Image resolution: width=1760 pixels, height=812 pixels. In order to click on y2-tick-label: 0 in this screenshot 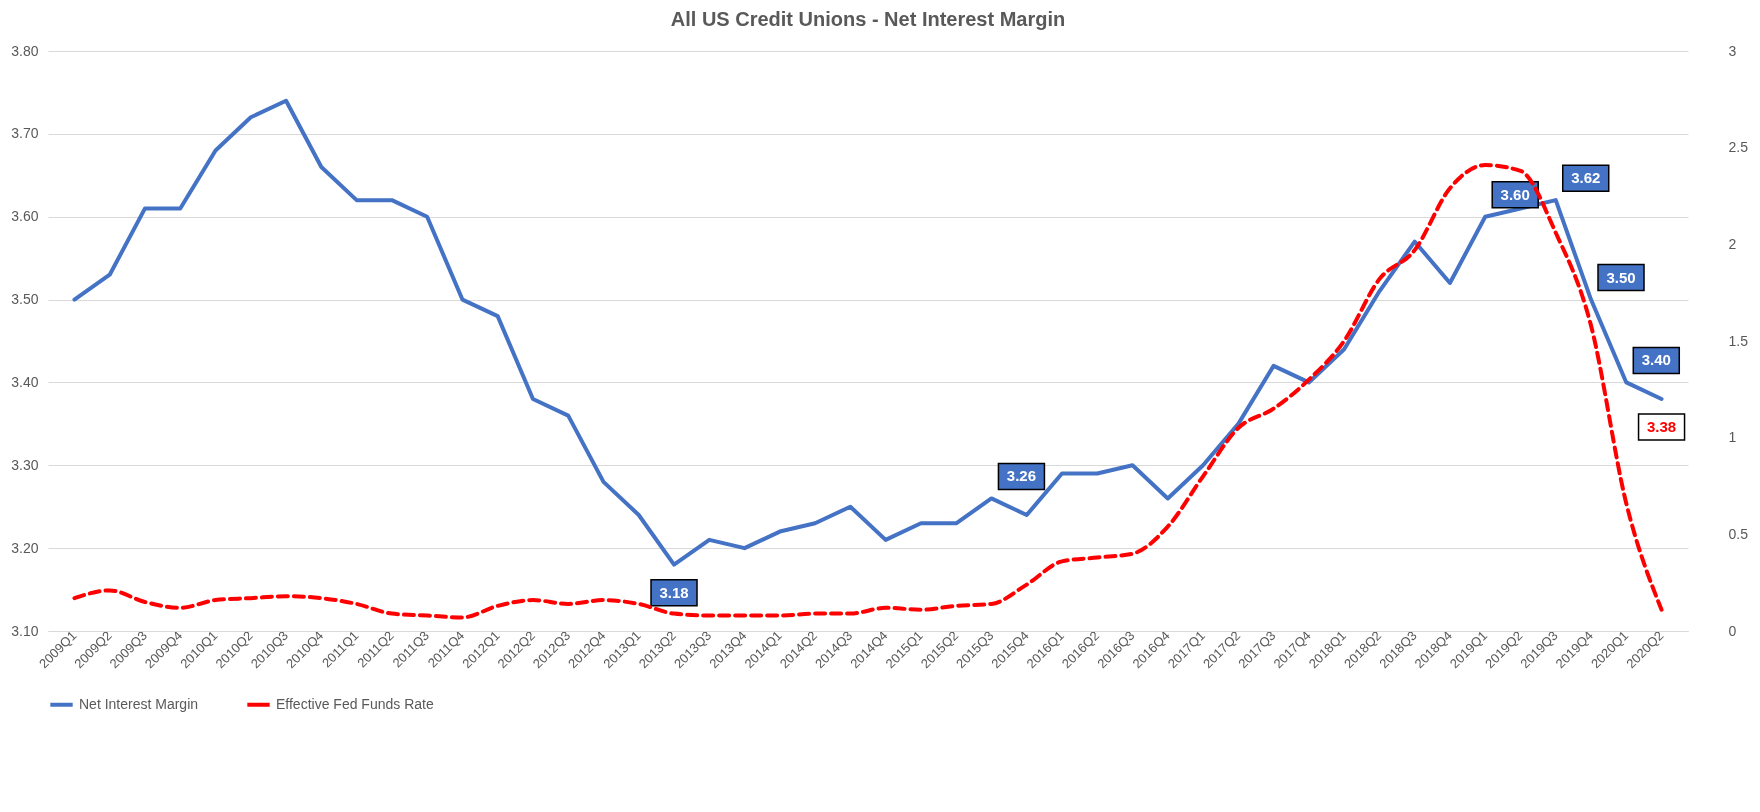, I will do `click(1732, 630)`.